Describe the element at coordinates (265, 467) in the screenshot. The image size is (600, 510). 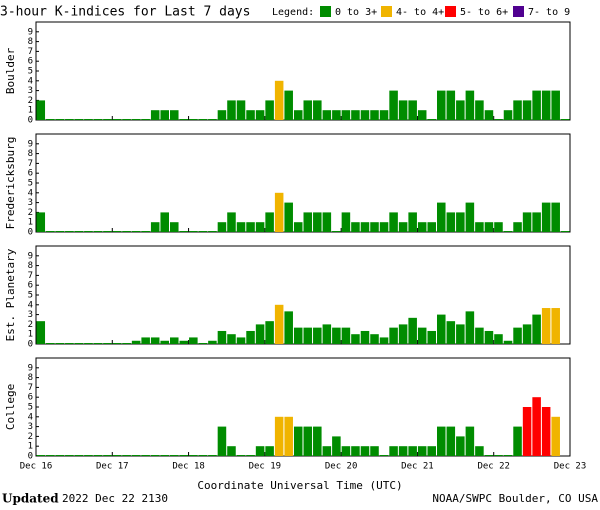
I see `x-tick-label: Dec 19` at that location.